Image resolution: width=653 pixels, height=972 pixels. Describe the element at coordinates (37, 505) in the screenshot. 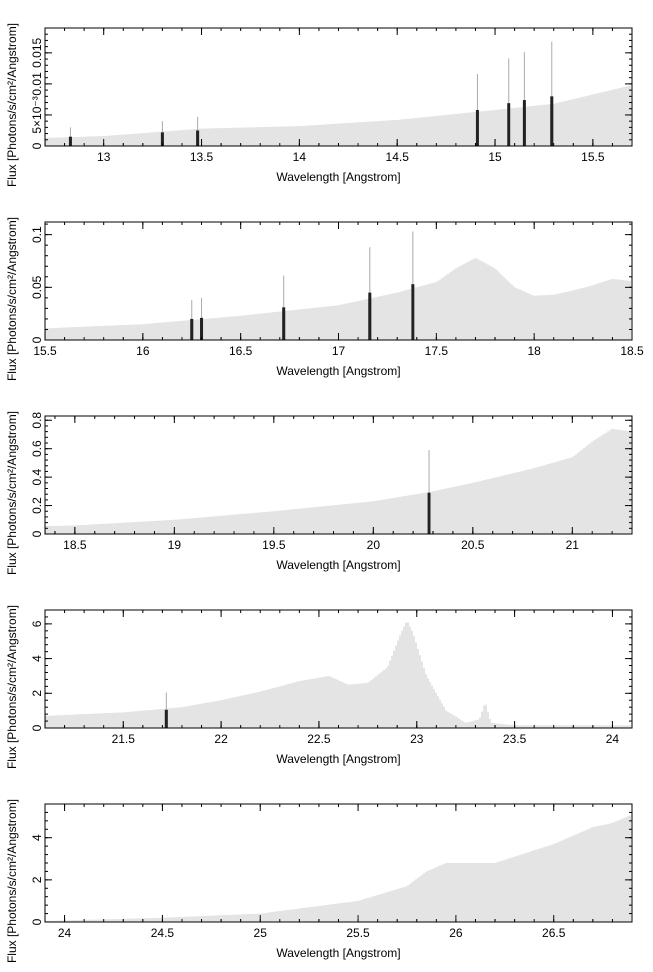

I see `y-tick-label: 0.2` at that location.